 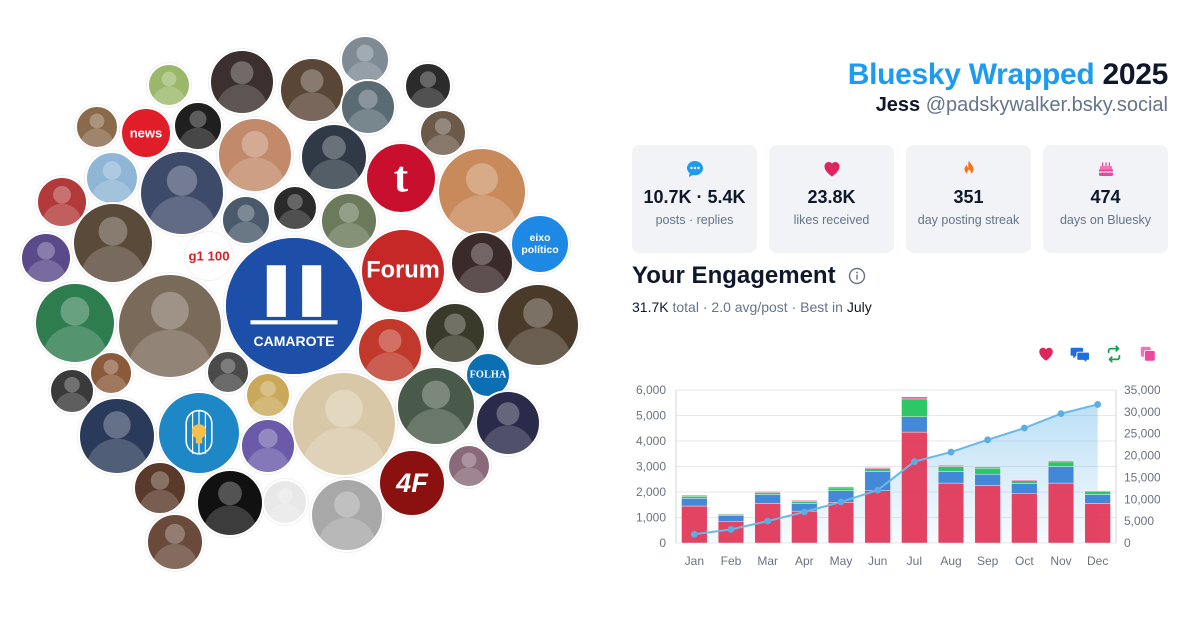 What do you see at coordinates (1105, 220) in the screenshot?
I see `stat-days-label: days on Bluesky` at bounding box center [1105, 220].